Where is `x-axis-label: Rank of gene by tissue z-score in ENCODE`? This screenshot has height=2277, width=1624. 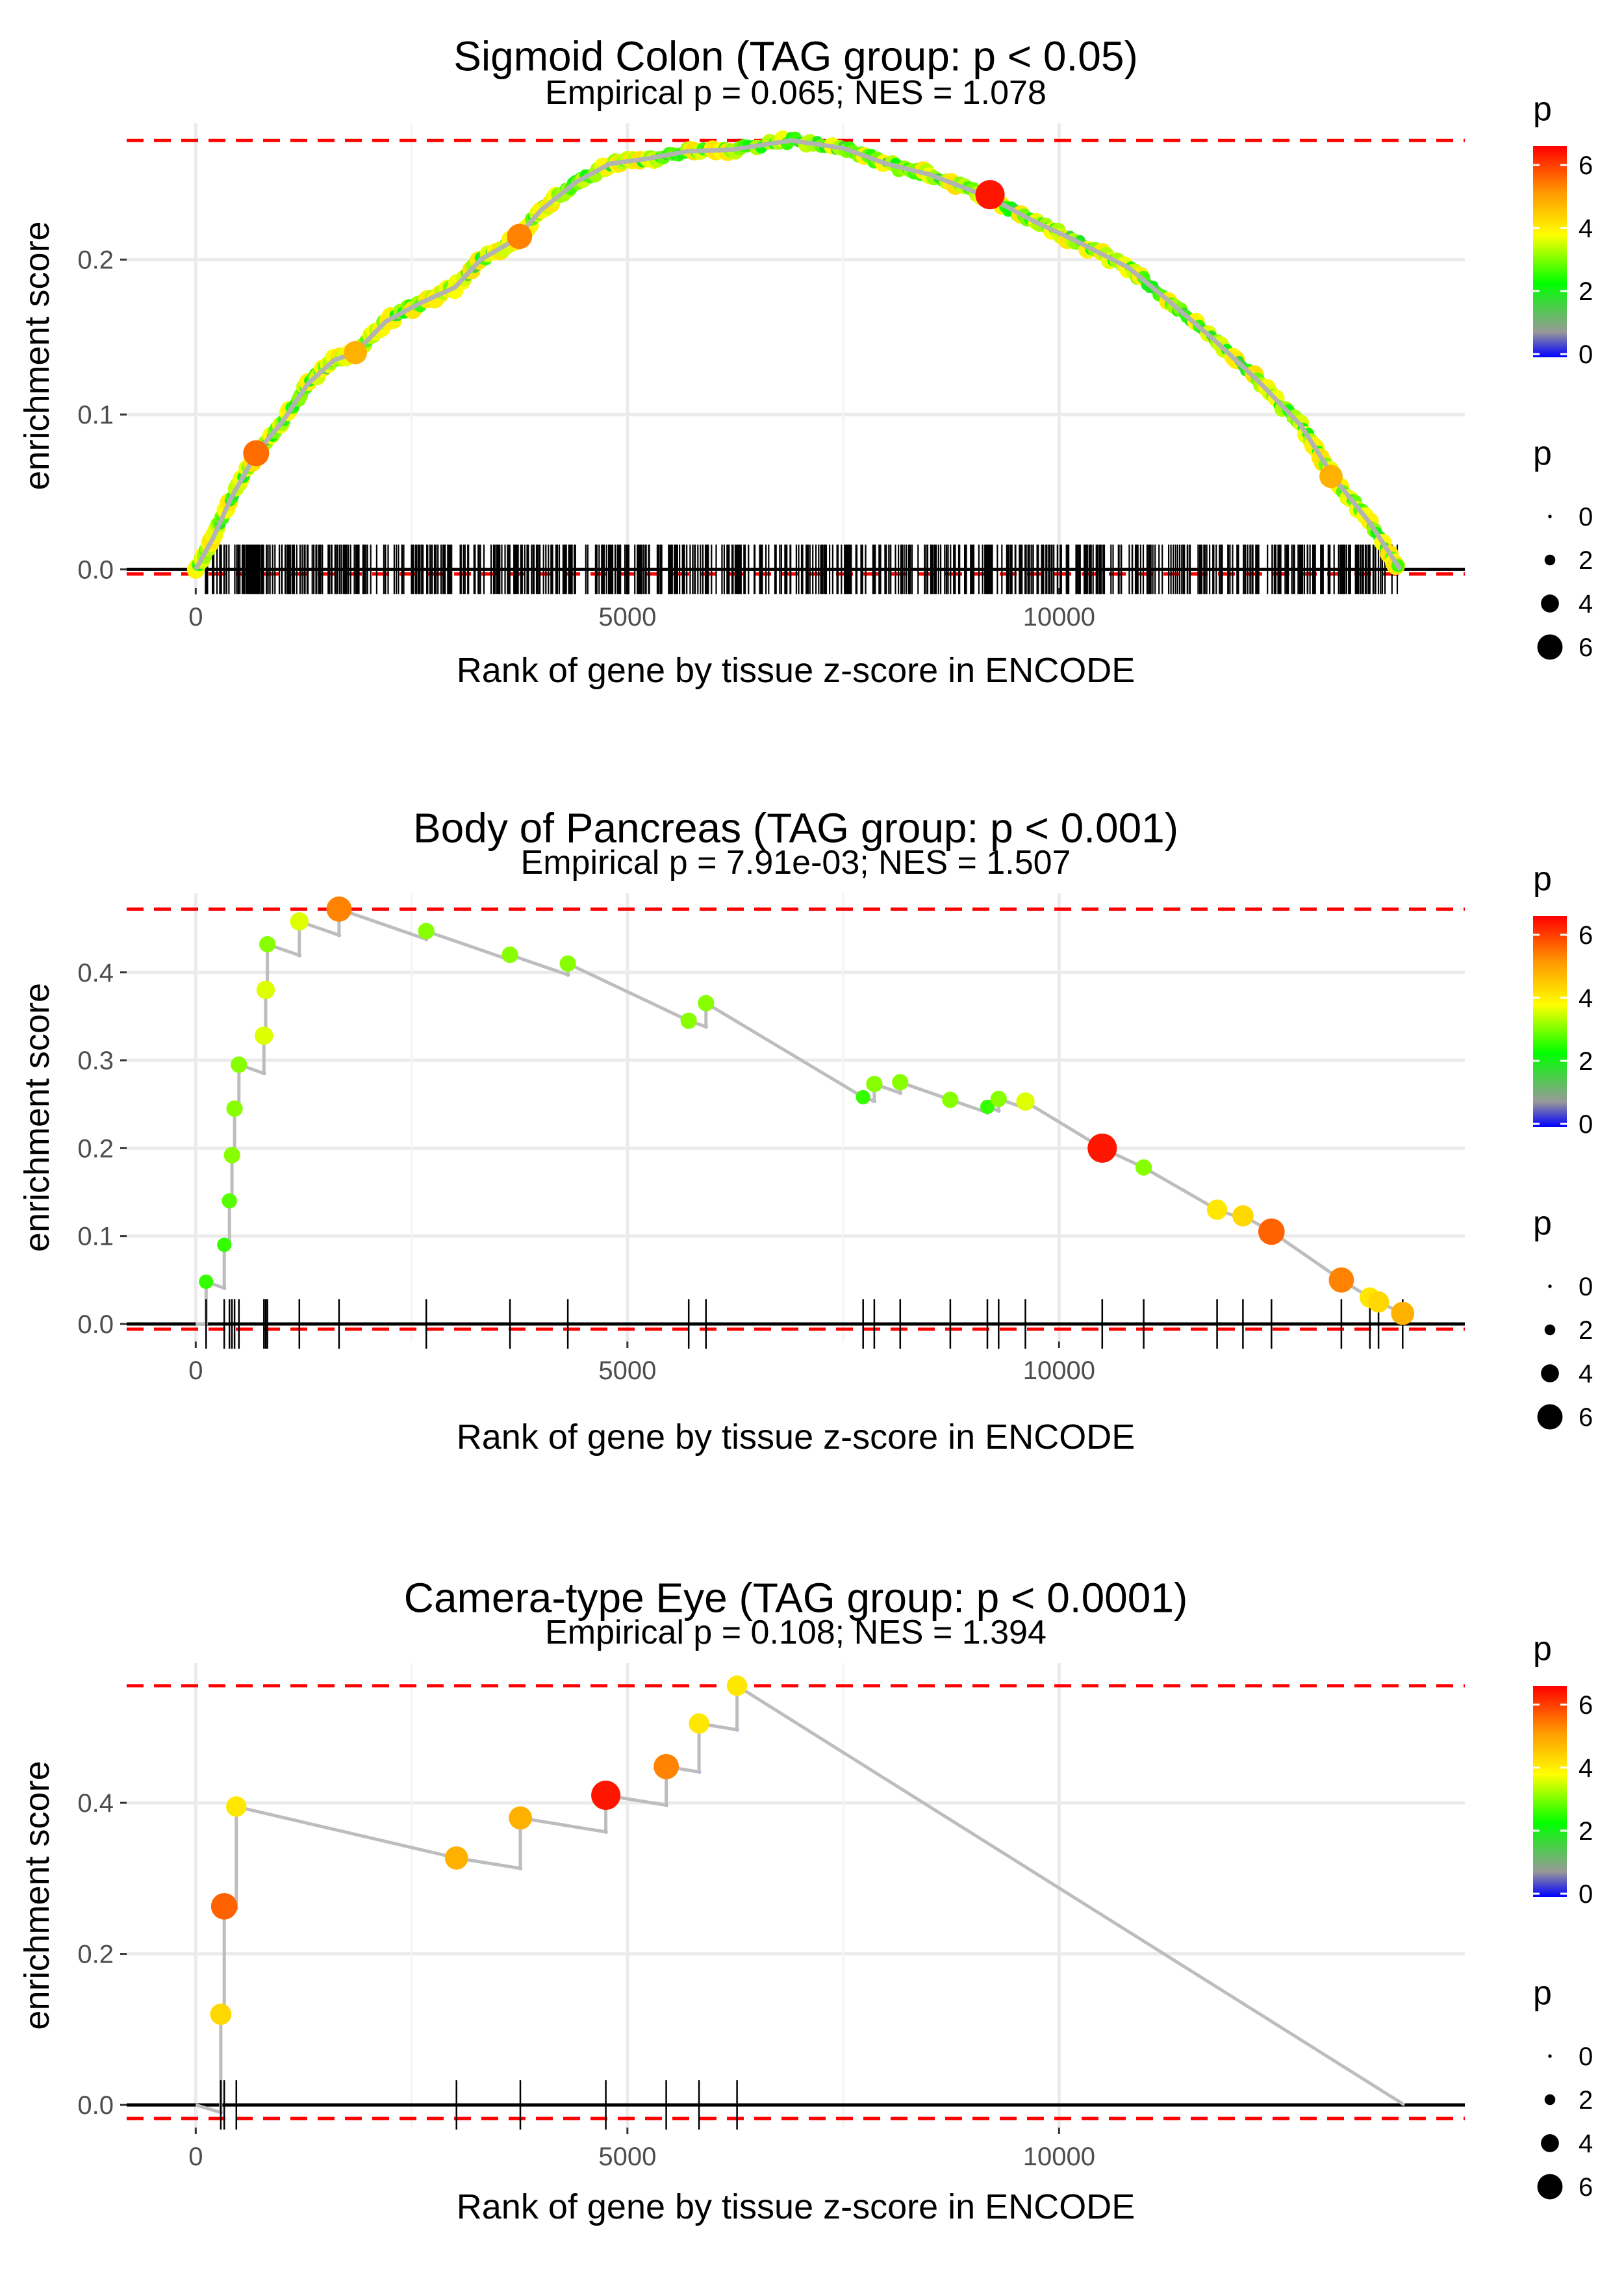
x-axis-label: Rank of gene by tissue z-score in ENCODE is located at coordinates (796, 1437).